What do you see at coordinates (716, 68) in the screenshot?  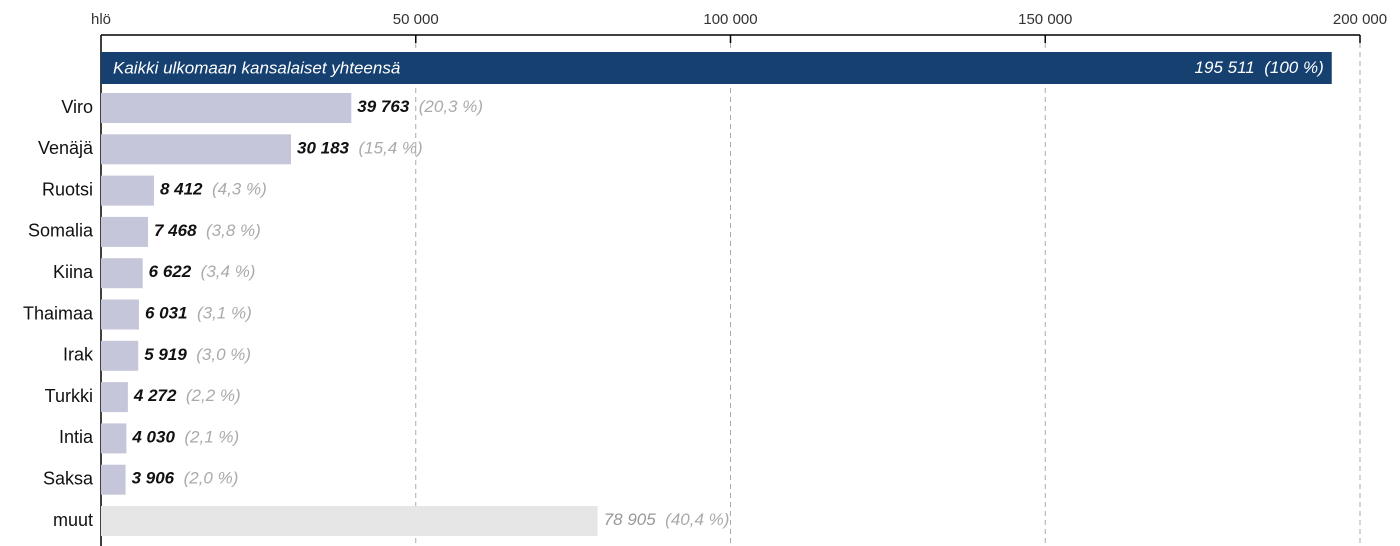 I see `total-bar` at bounding box center [716, 68].